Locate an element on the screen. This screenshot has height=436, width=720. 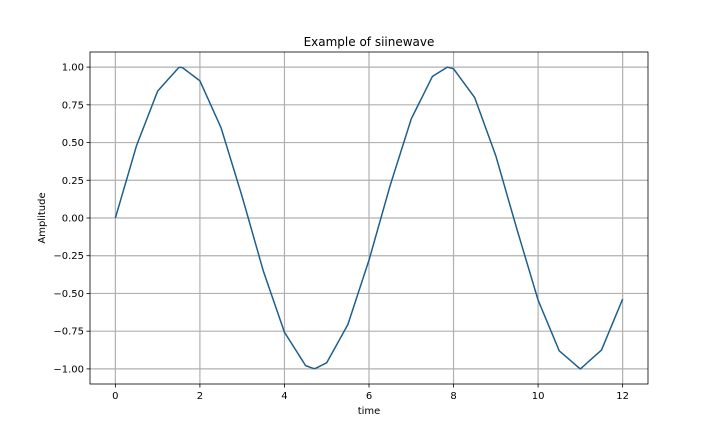
x-tick-label: 10 is located at coordinates (538, 396).